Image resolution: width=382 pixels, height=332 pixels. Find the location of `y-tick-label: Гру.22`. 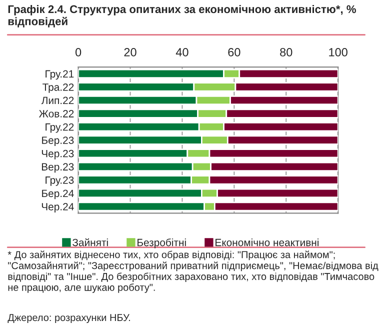

y-tick-label: Гру.22 is located at coordinates (60, 128).